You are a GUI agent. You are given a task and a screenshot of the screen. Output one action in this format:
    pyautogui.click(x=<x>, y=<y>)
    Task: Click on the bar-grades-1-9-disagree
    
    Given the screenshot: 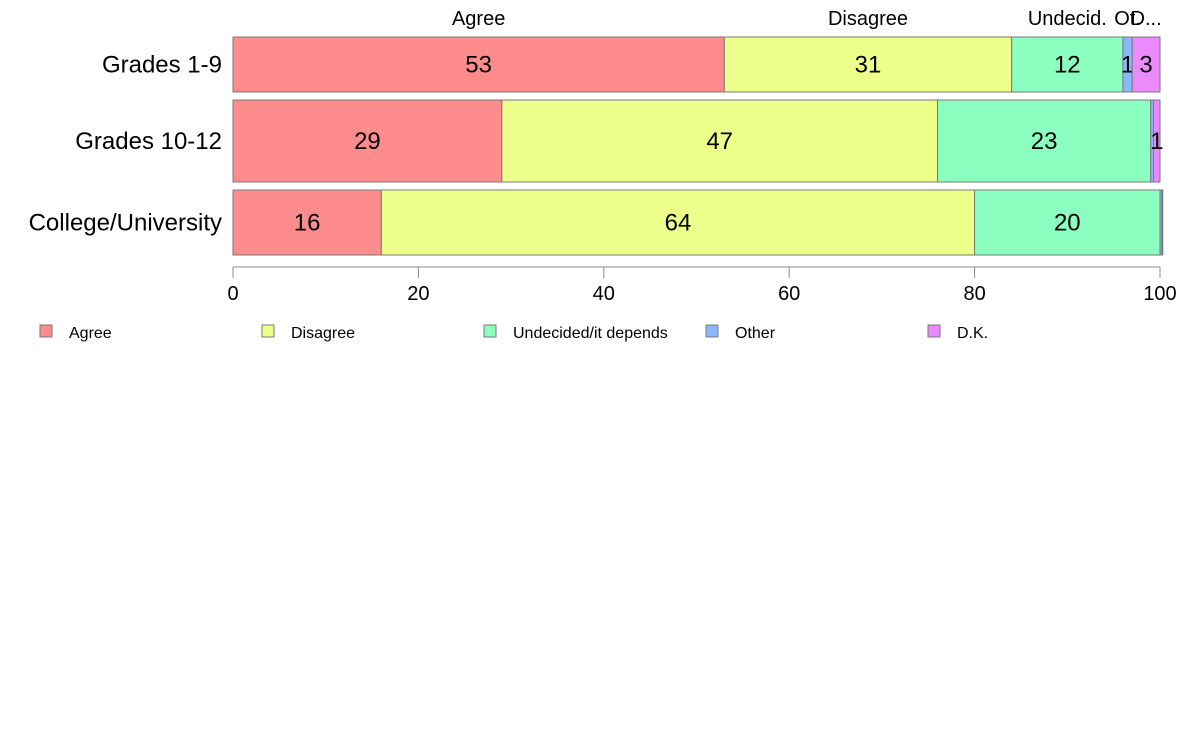 What is the action you would take?
    pyautogui.click(x=868, y=64)
    